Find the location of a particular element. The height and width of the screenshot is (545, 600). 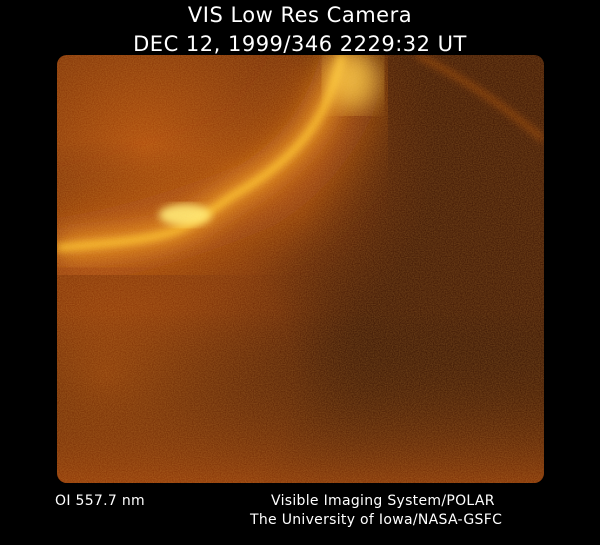

instrument-credit: Visible Imaging System/POLAR is located at coordinates (383, 501).